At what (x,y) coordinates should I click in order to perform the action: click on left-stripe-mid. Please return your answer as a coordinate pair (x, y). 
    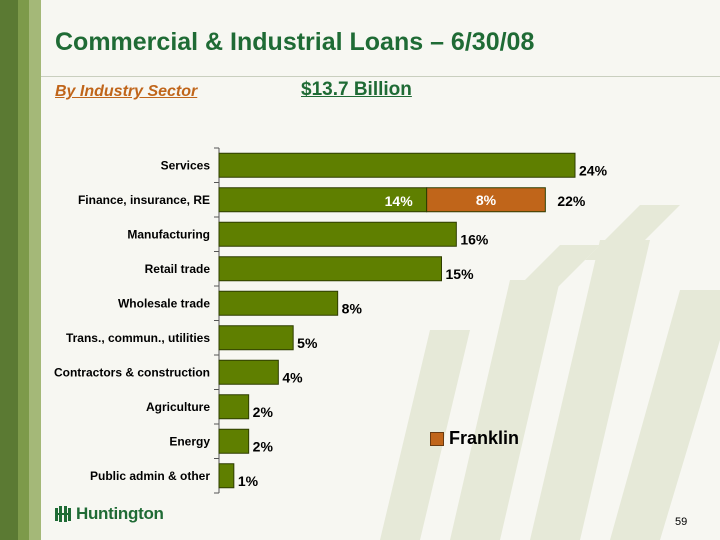
    Looking at the image, I should click on (23, 270).